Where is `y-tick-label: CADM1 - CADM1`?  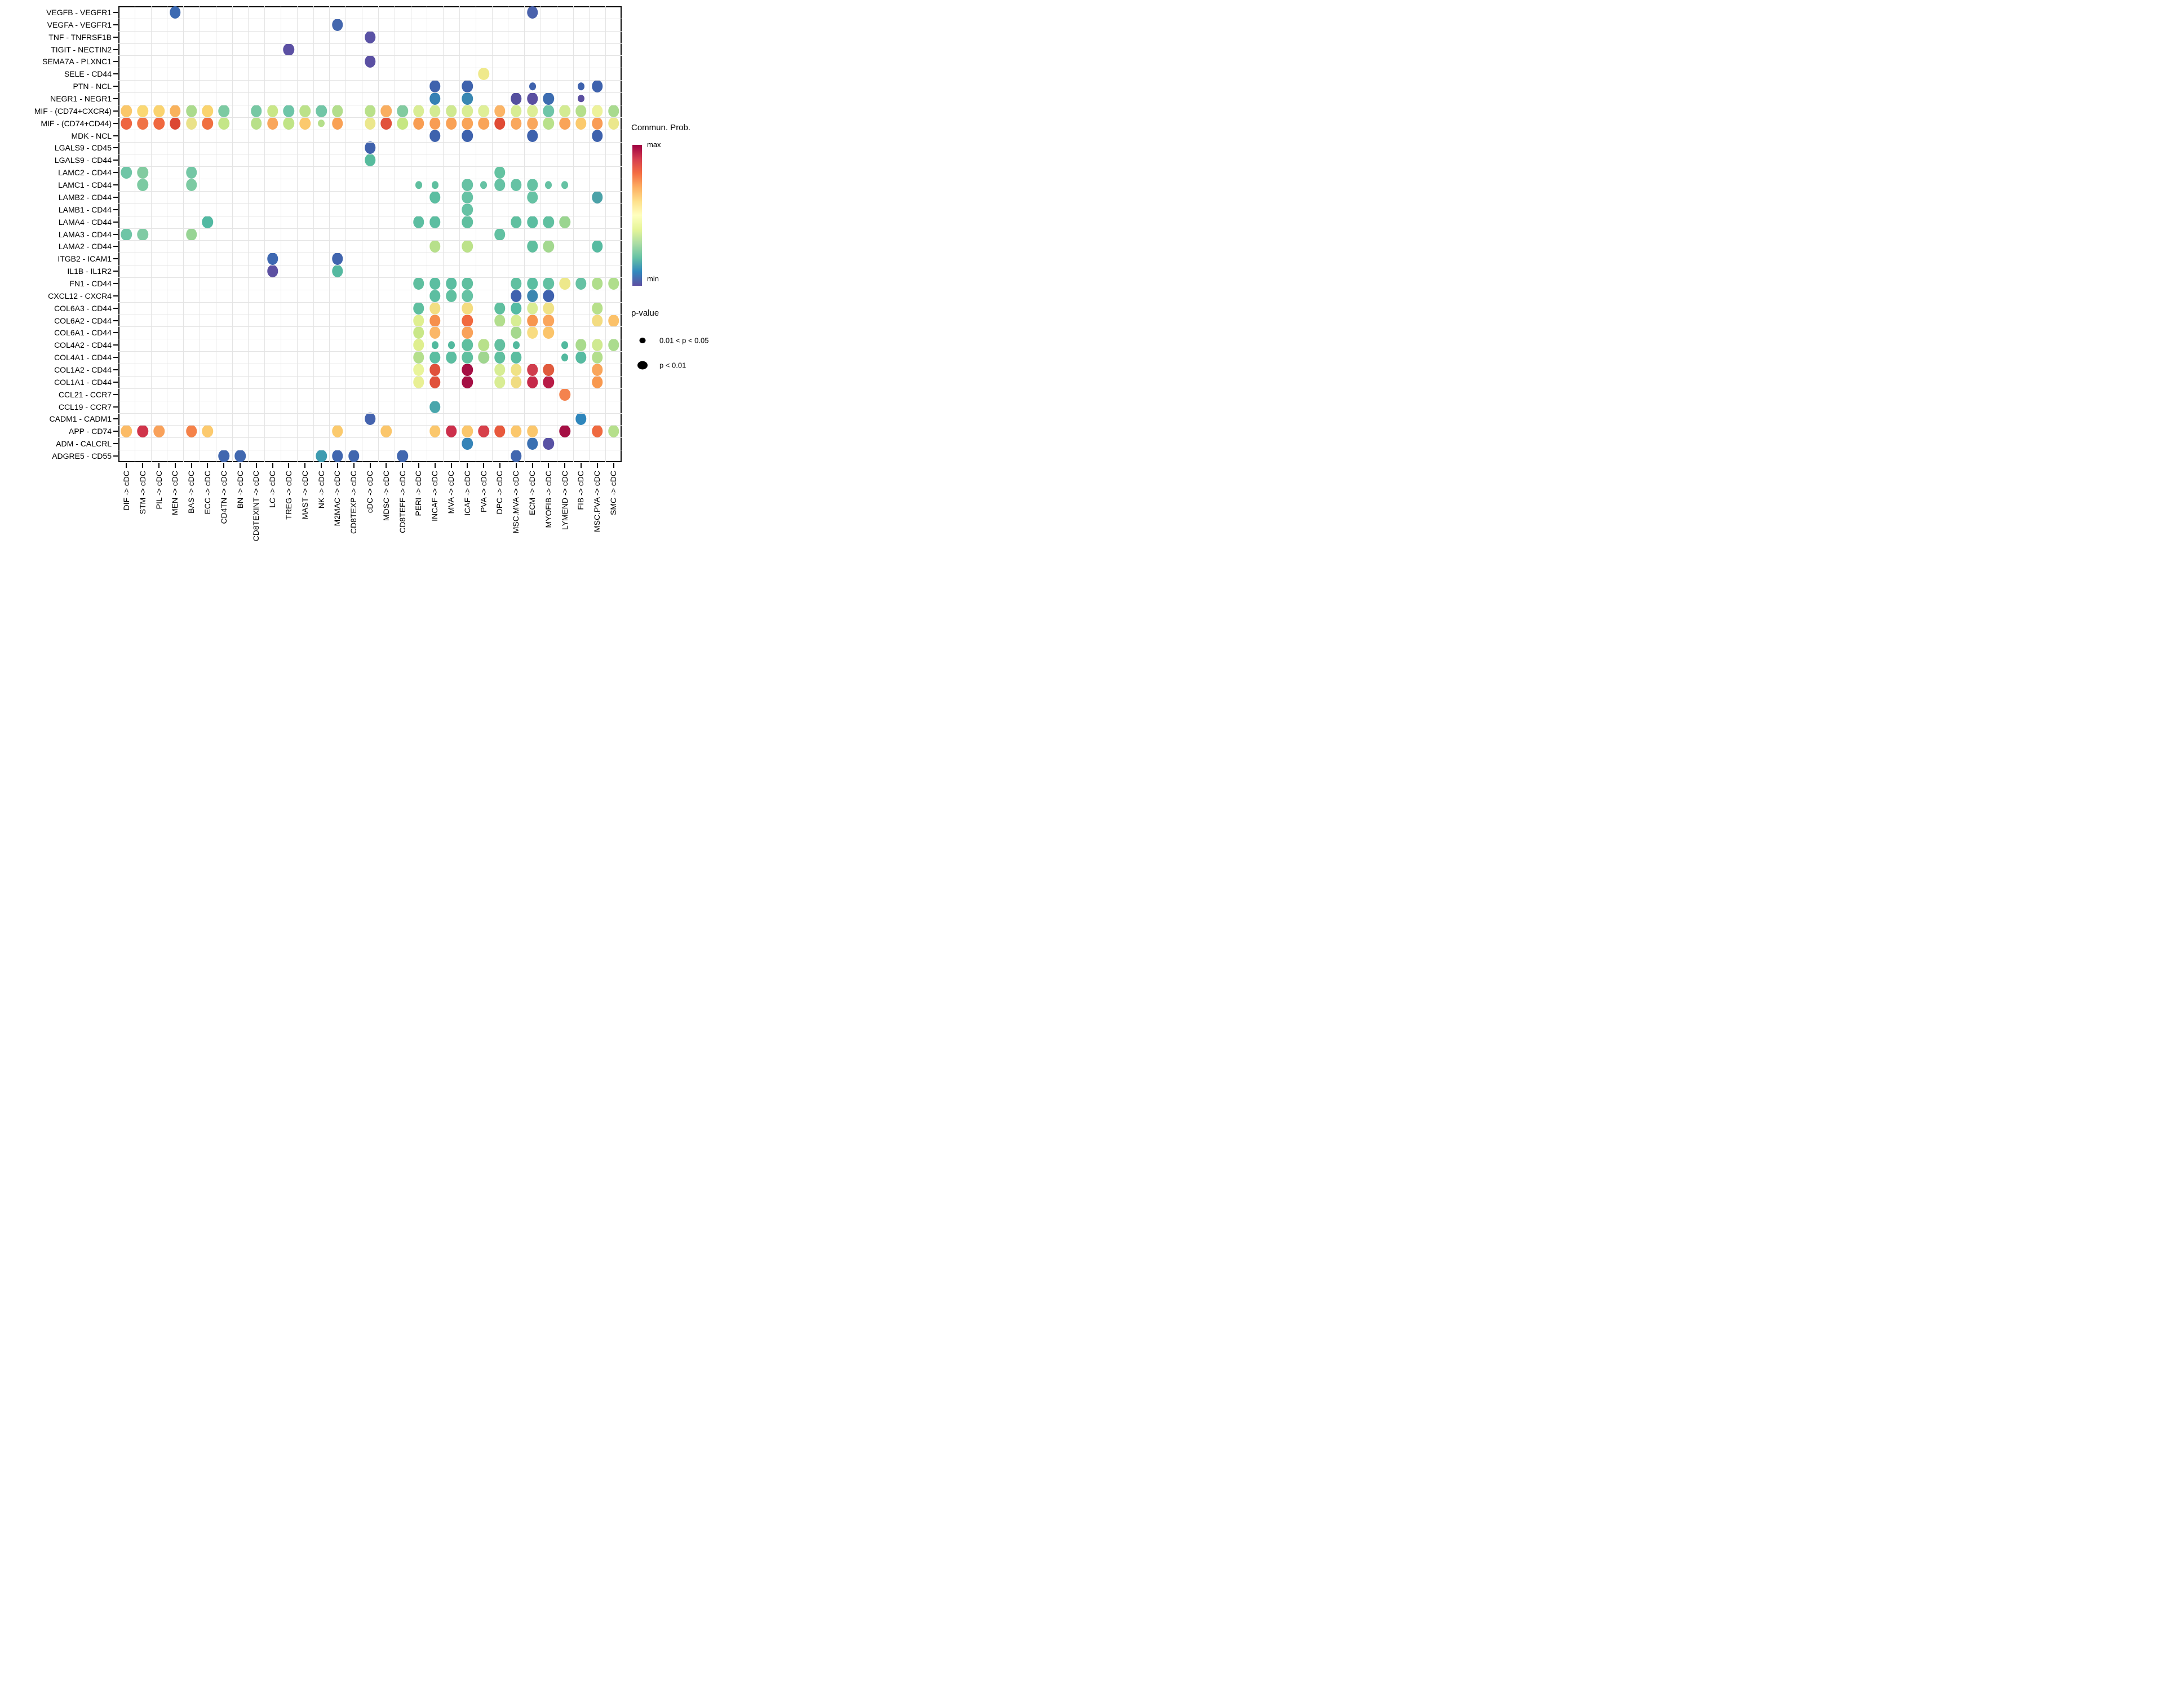 y-tick-label: CADM1 - CADM1 is located at coordinates (80, 419).